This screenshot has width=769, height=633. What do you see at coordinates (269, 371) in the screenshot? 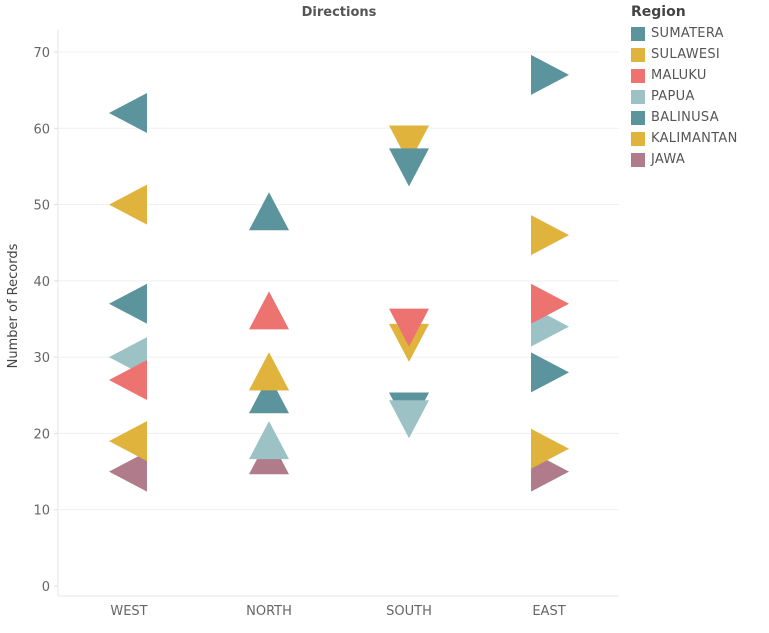
I see `marker-sulawesi-north` at bounding box center [269, 371].